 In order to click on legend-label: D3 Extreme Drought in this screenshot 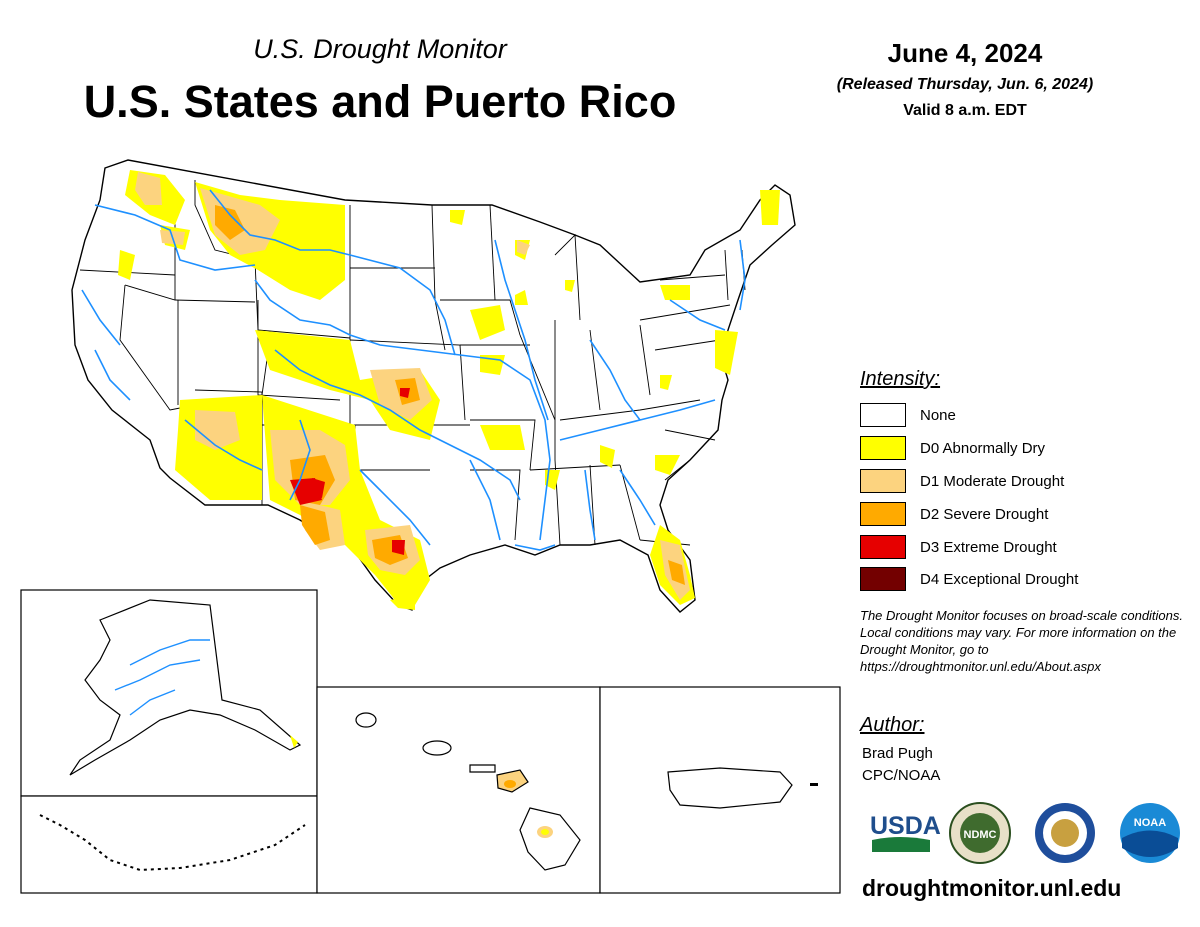, I will do `click(988, 547)`.